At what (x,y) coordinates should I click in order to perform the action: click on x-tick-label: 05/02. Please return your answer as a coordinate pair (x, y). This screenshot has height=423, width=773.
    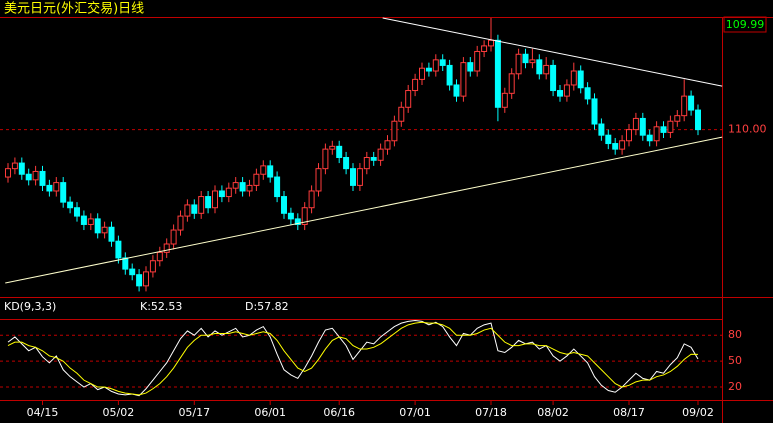
    Looking at the image, I should click on (119, 412).